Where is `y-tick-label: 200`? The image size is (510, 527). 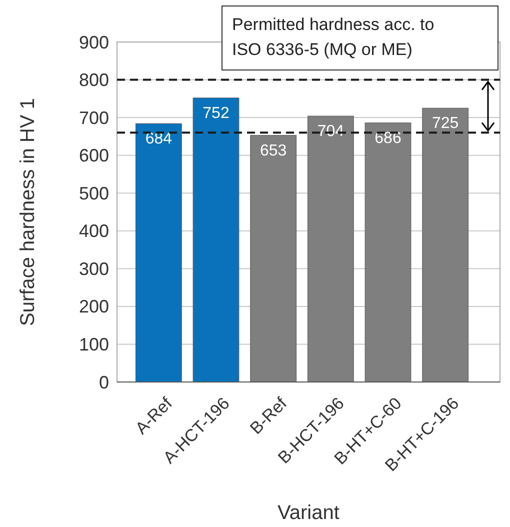 y-tick-label: 200 is located at coordinates (93, 306).